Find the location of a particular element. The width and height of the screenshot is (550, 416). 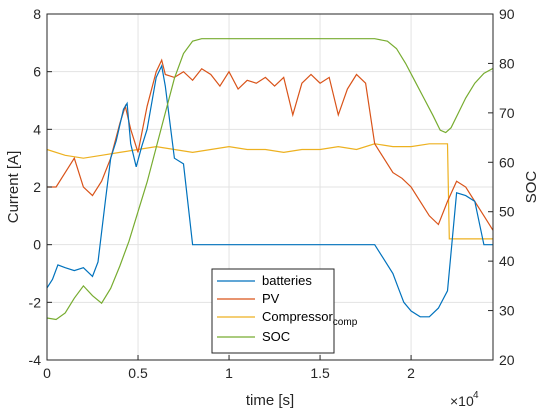

legend-label-pv: PV is located at coordinates (271, 298).